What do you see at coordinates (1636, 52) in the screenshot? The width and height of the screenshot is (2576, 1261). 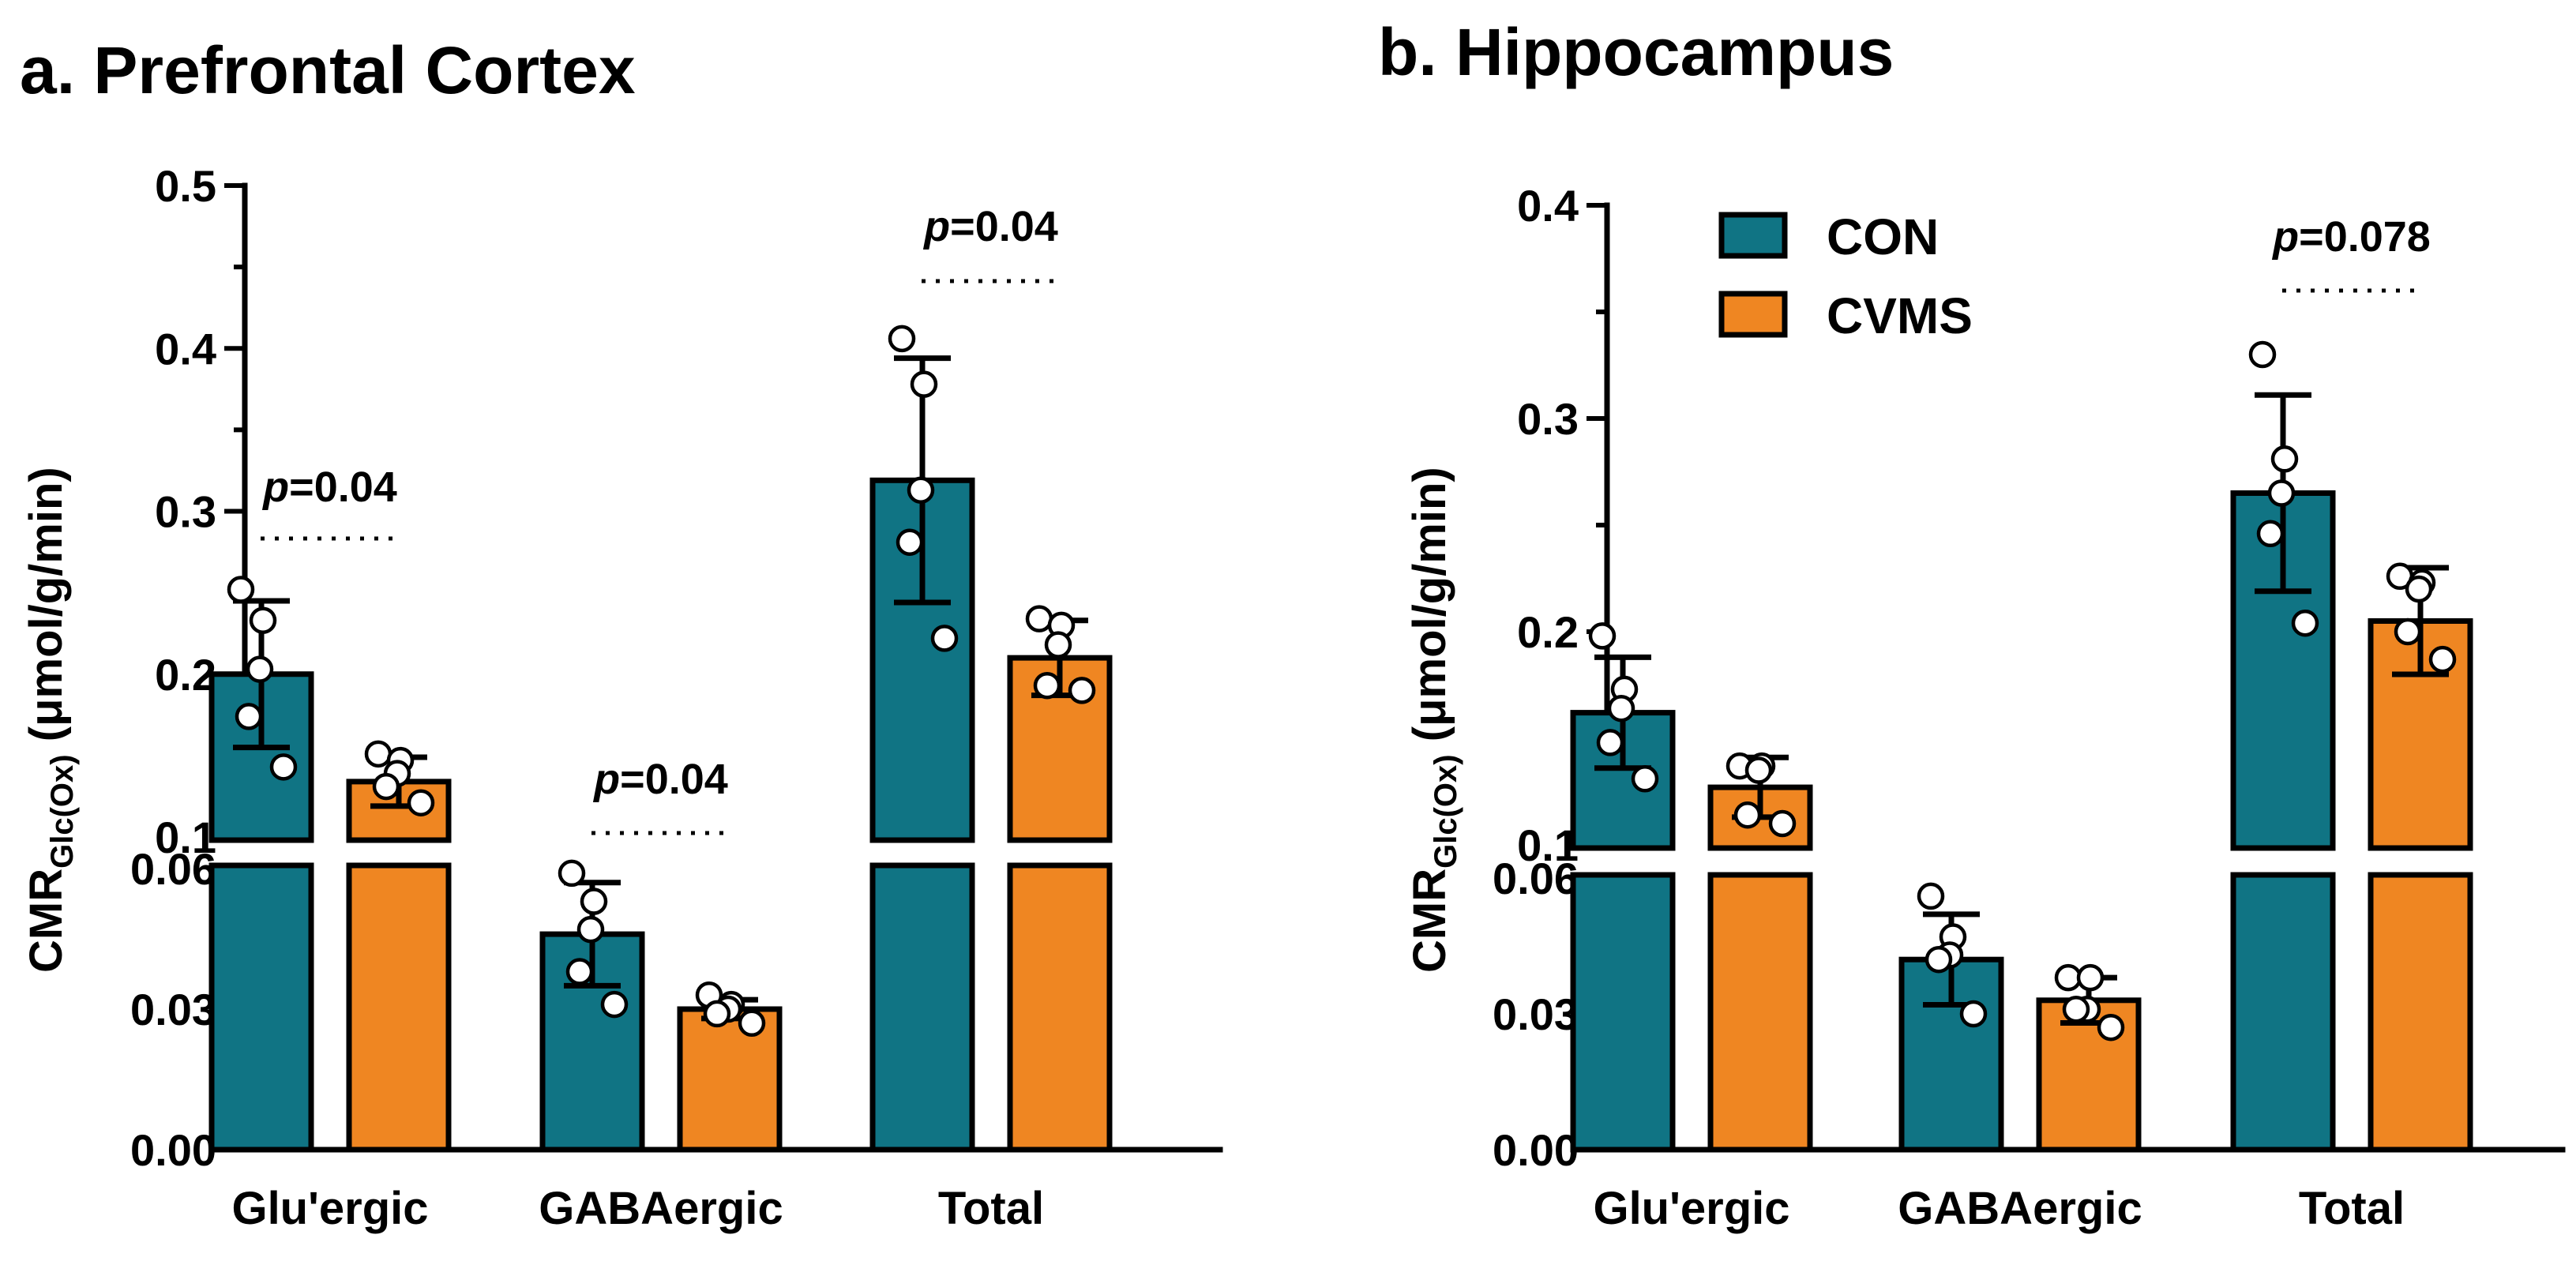 I see `panel-title: b. Hippocampus` at bounding box center [1636, 52].